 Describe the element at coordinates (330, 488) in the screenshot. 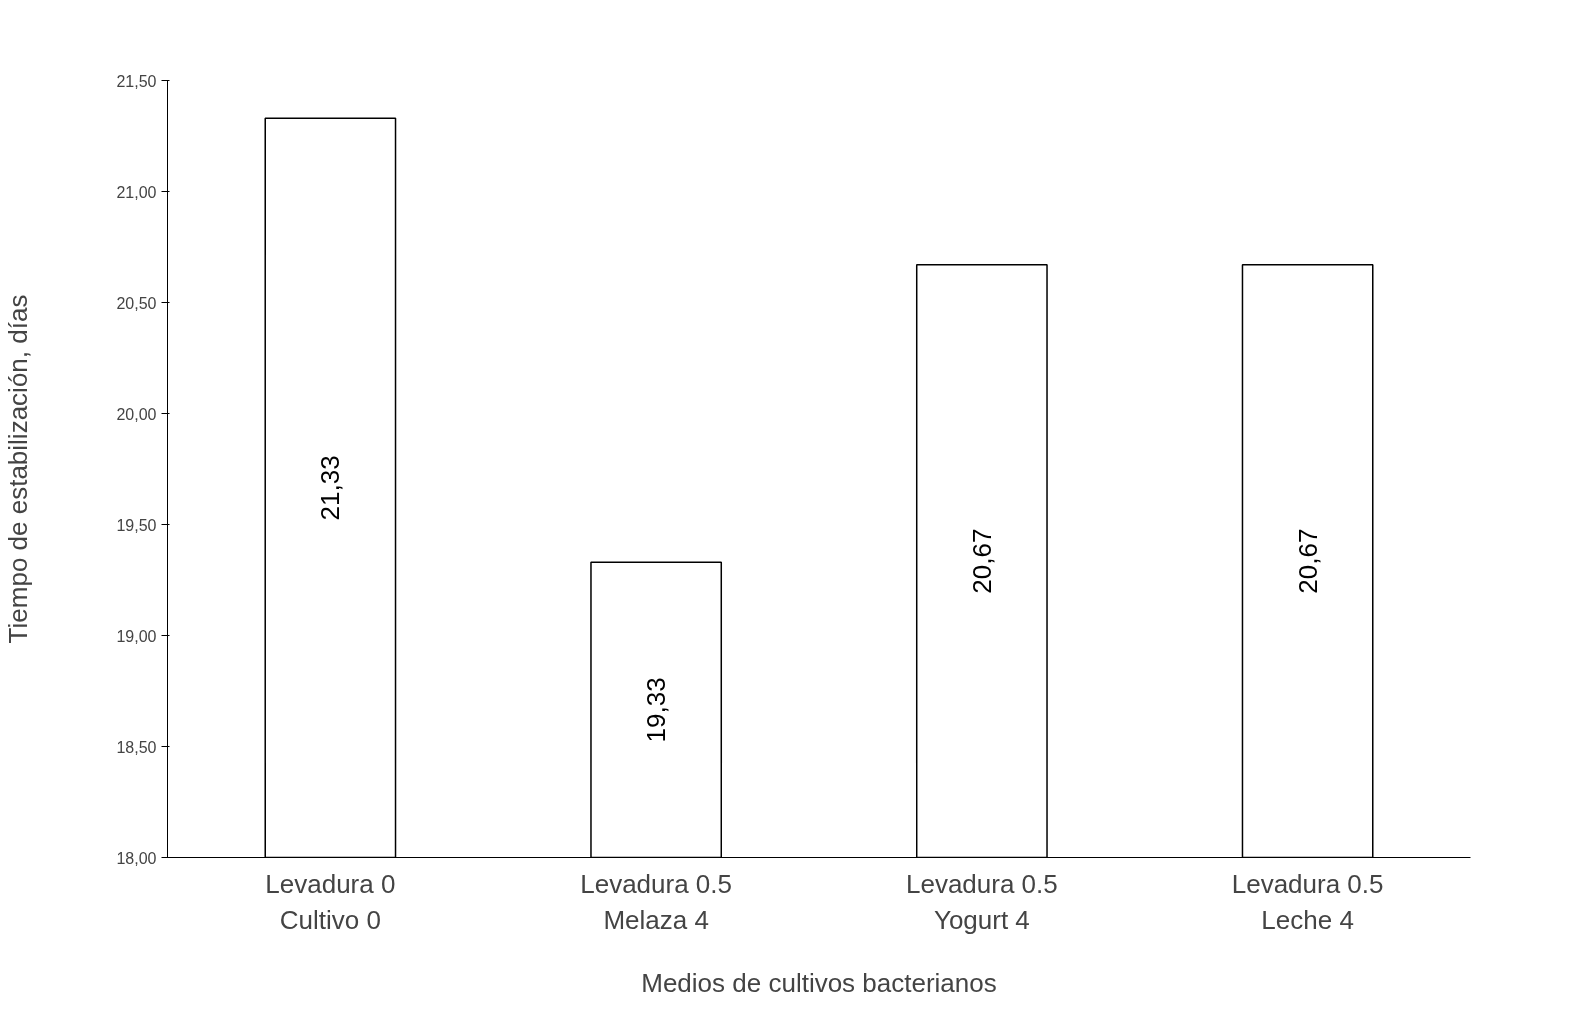

I see `data-label: 21,33` at that location.